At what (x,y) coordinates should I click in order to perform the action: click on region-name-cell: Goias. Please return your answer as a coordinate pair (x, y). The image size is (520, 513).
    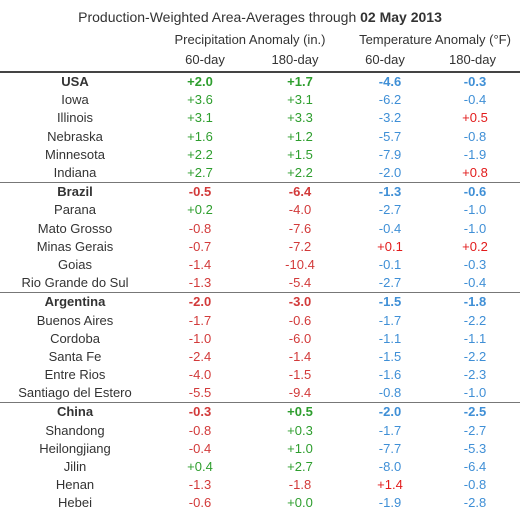
    Looking at the image, I should click on (75, 264).